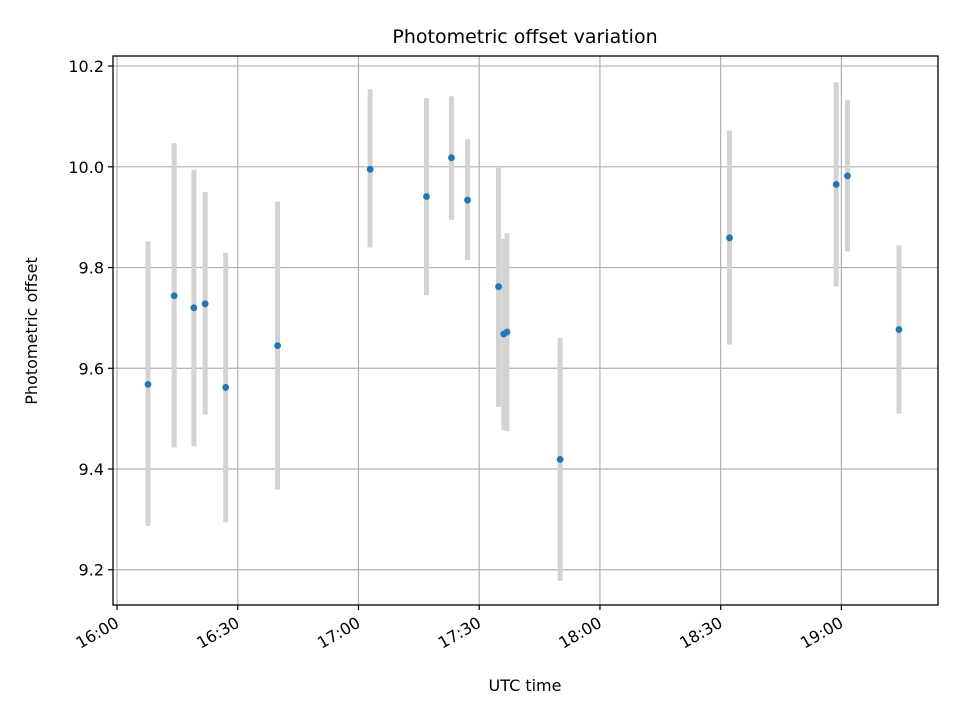  What do you see at coordinates (91, 368) in the screenshot?
I see `y-tick-label: 9.6` at bounding box center [91, 368].